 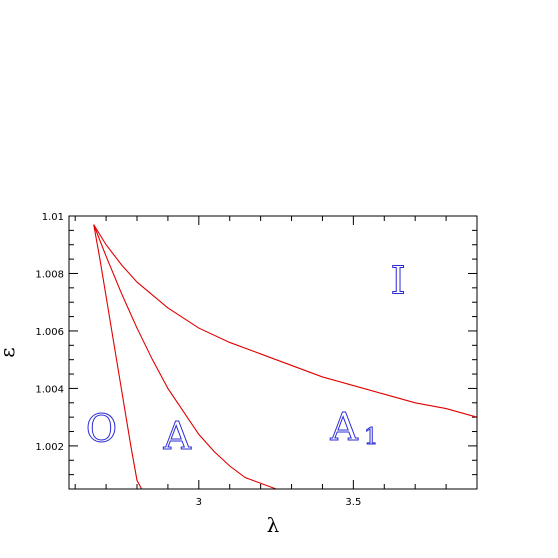 What do you see at coordinates (353, 502) in the screenshot?
I see `x-tick-label: 3.5` at bounding box center [353, 502].